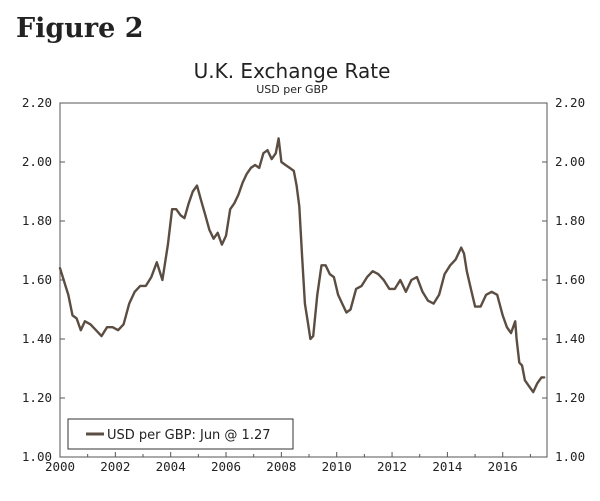 The image size is (600, 501). I want to click on y-tick-label-left: 1.80, so click(37, 220).